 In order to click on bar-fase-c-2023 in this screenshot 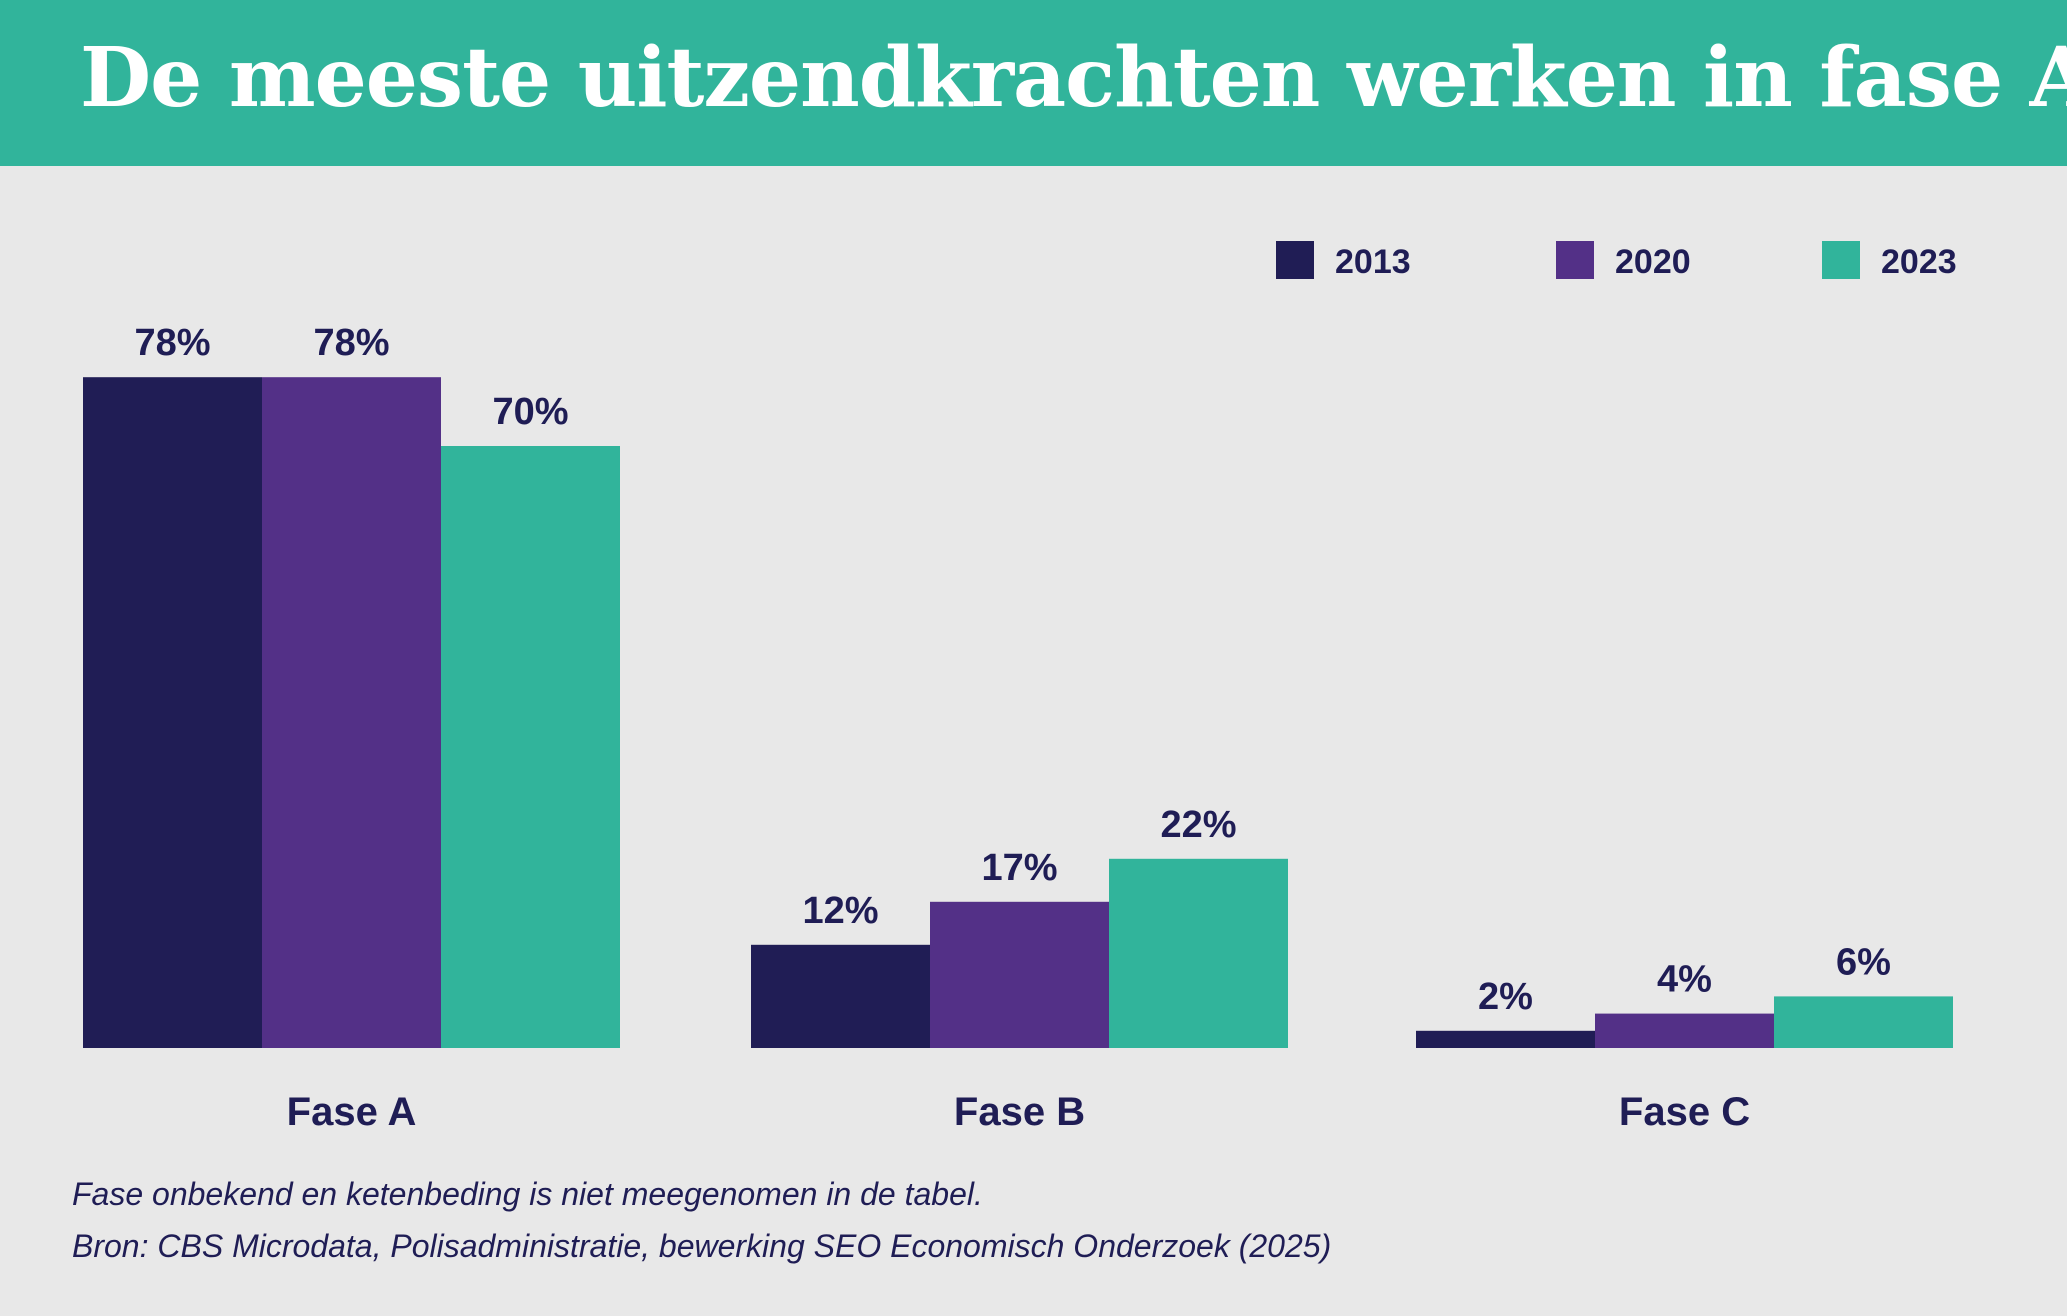, I will do `click(1863, 1022)`.